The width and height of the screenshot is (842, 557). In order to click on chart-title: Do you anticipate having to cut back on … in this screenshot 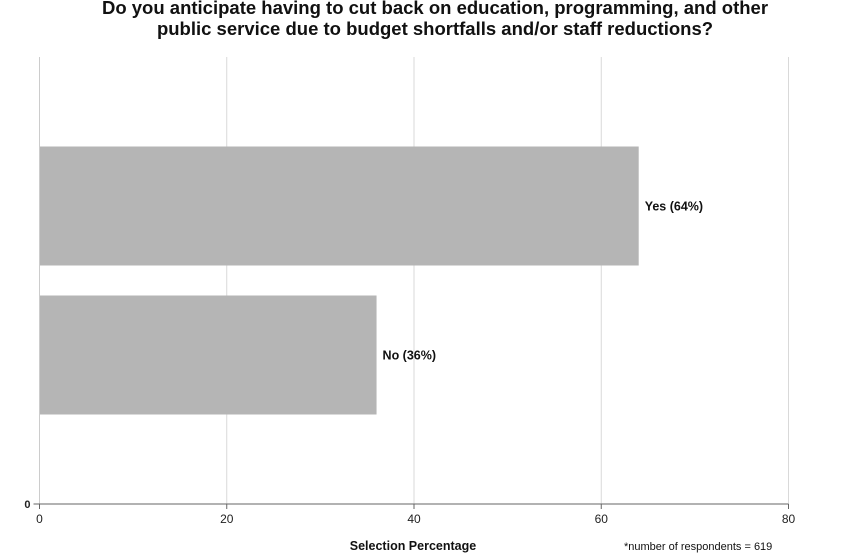, I will do `click(421, 19)`.